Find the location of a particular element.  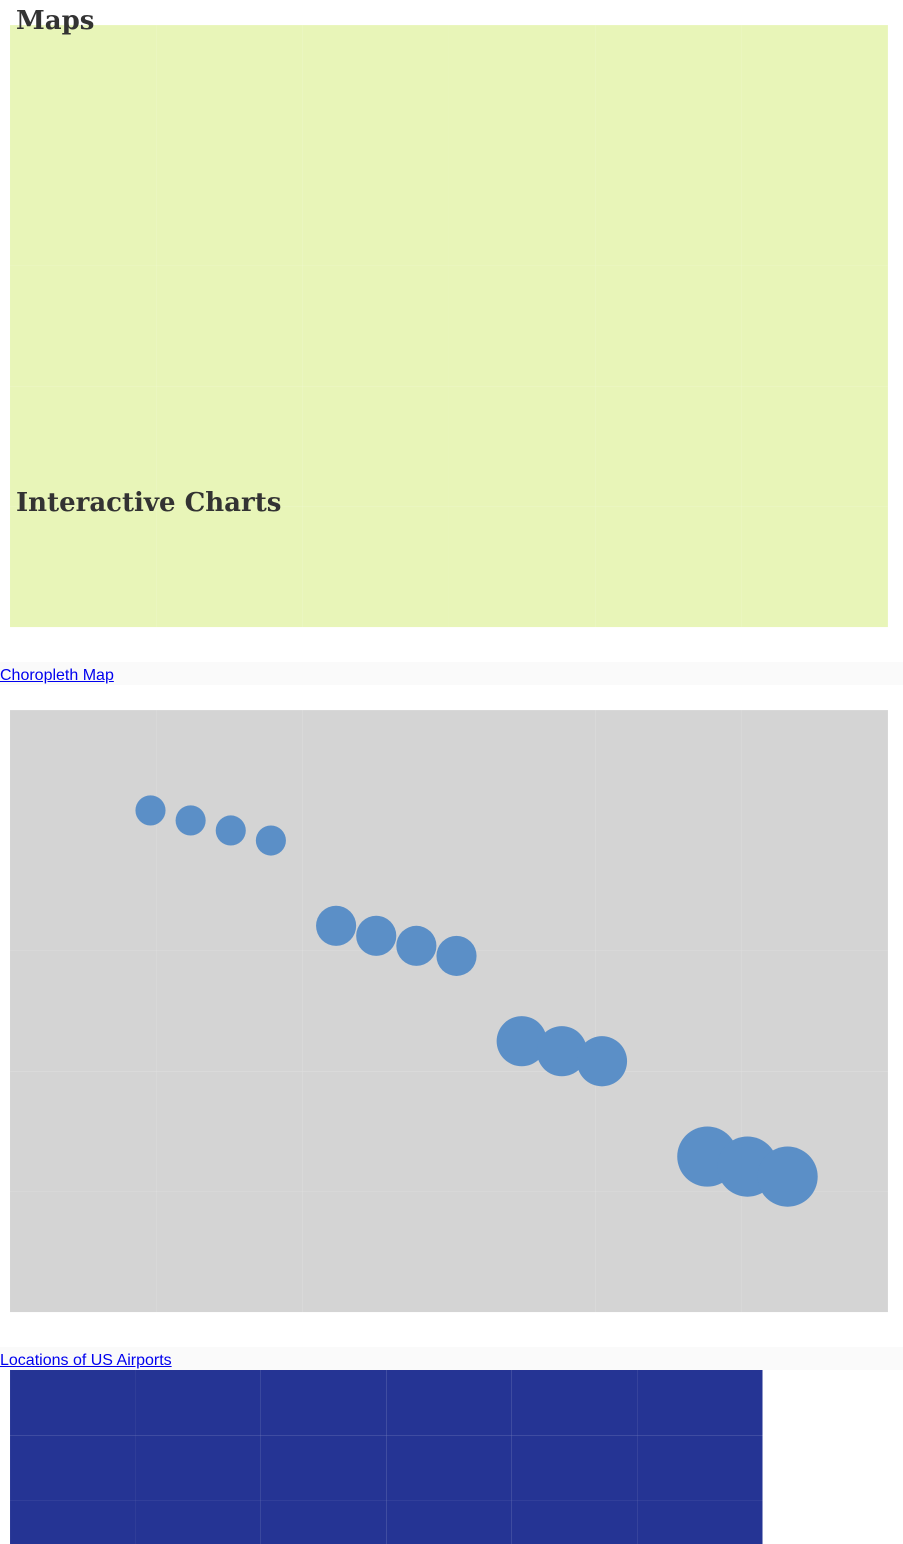

thumbnail is located at coordinates (451, 1457).